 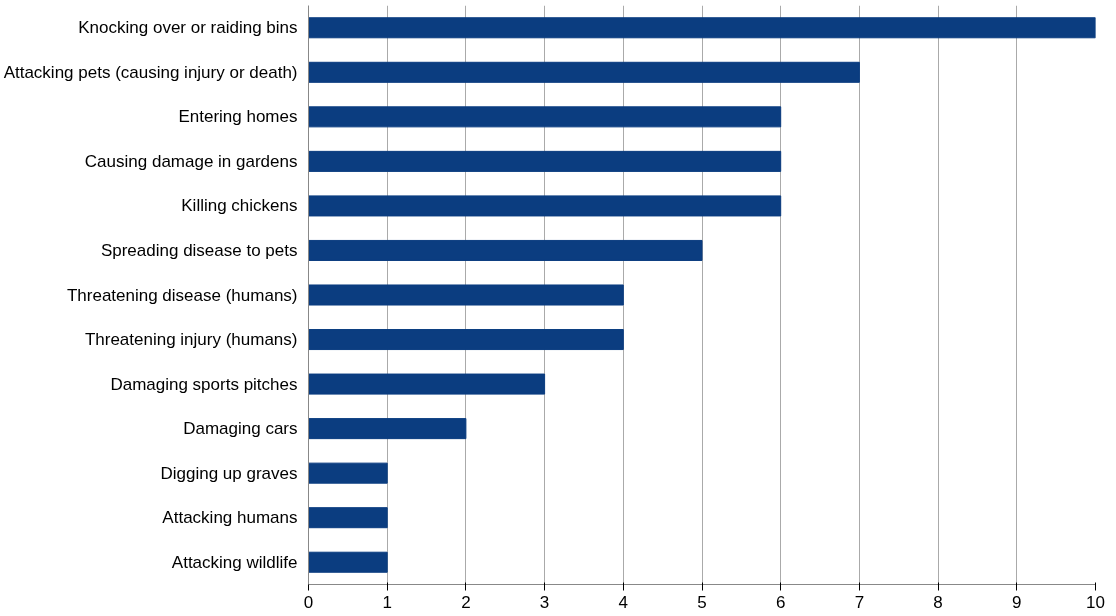 I want to click on y-tick-label: Entering homes, so click(x=238, y=117).